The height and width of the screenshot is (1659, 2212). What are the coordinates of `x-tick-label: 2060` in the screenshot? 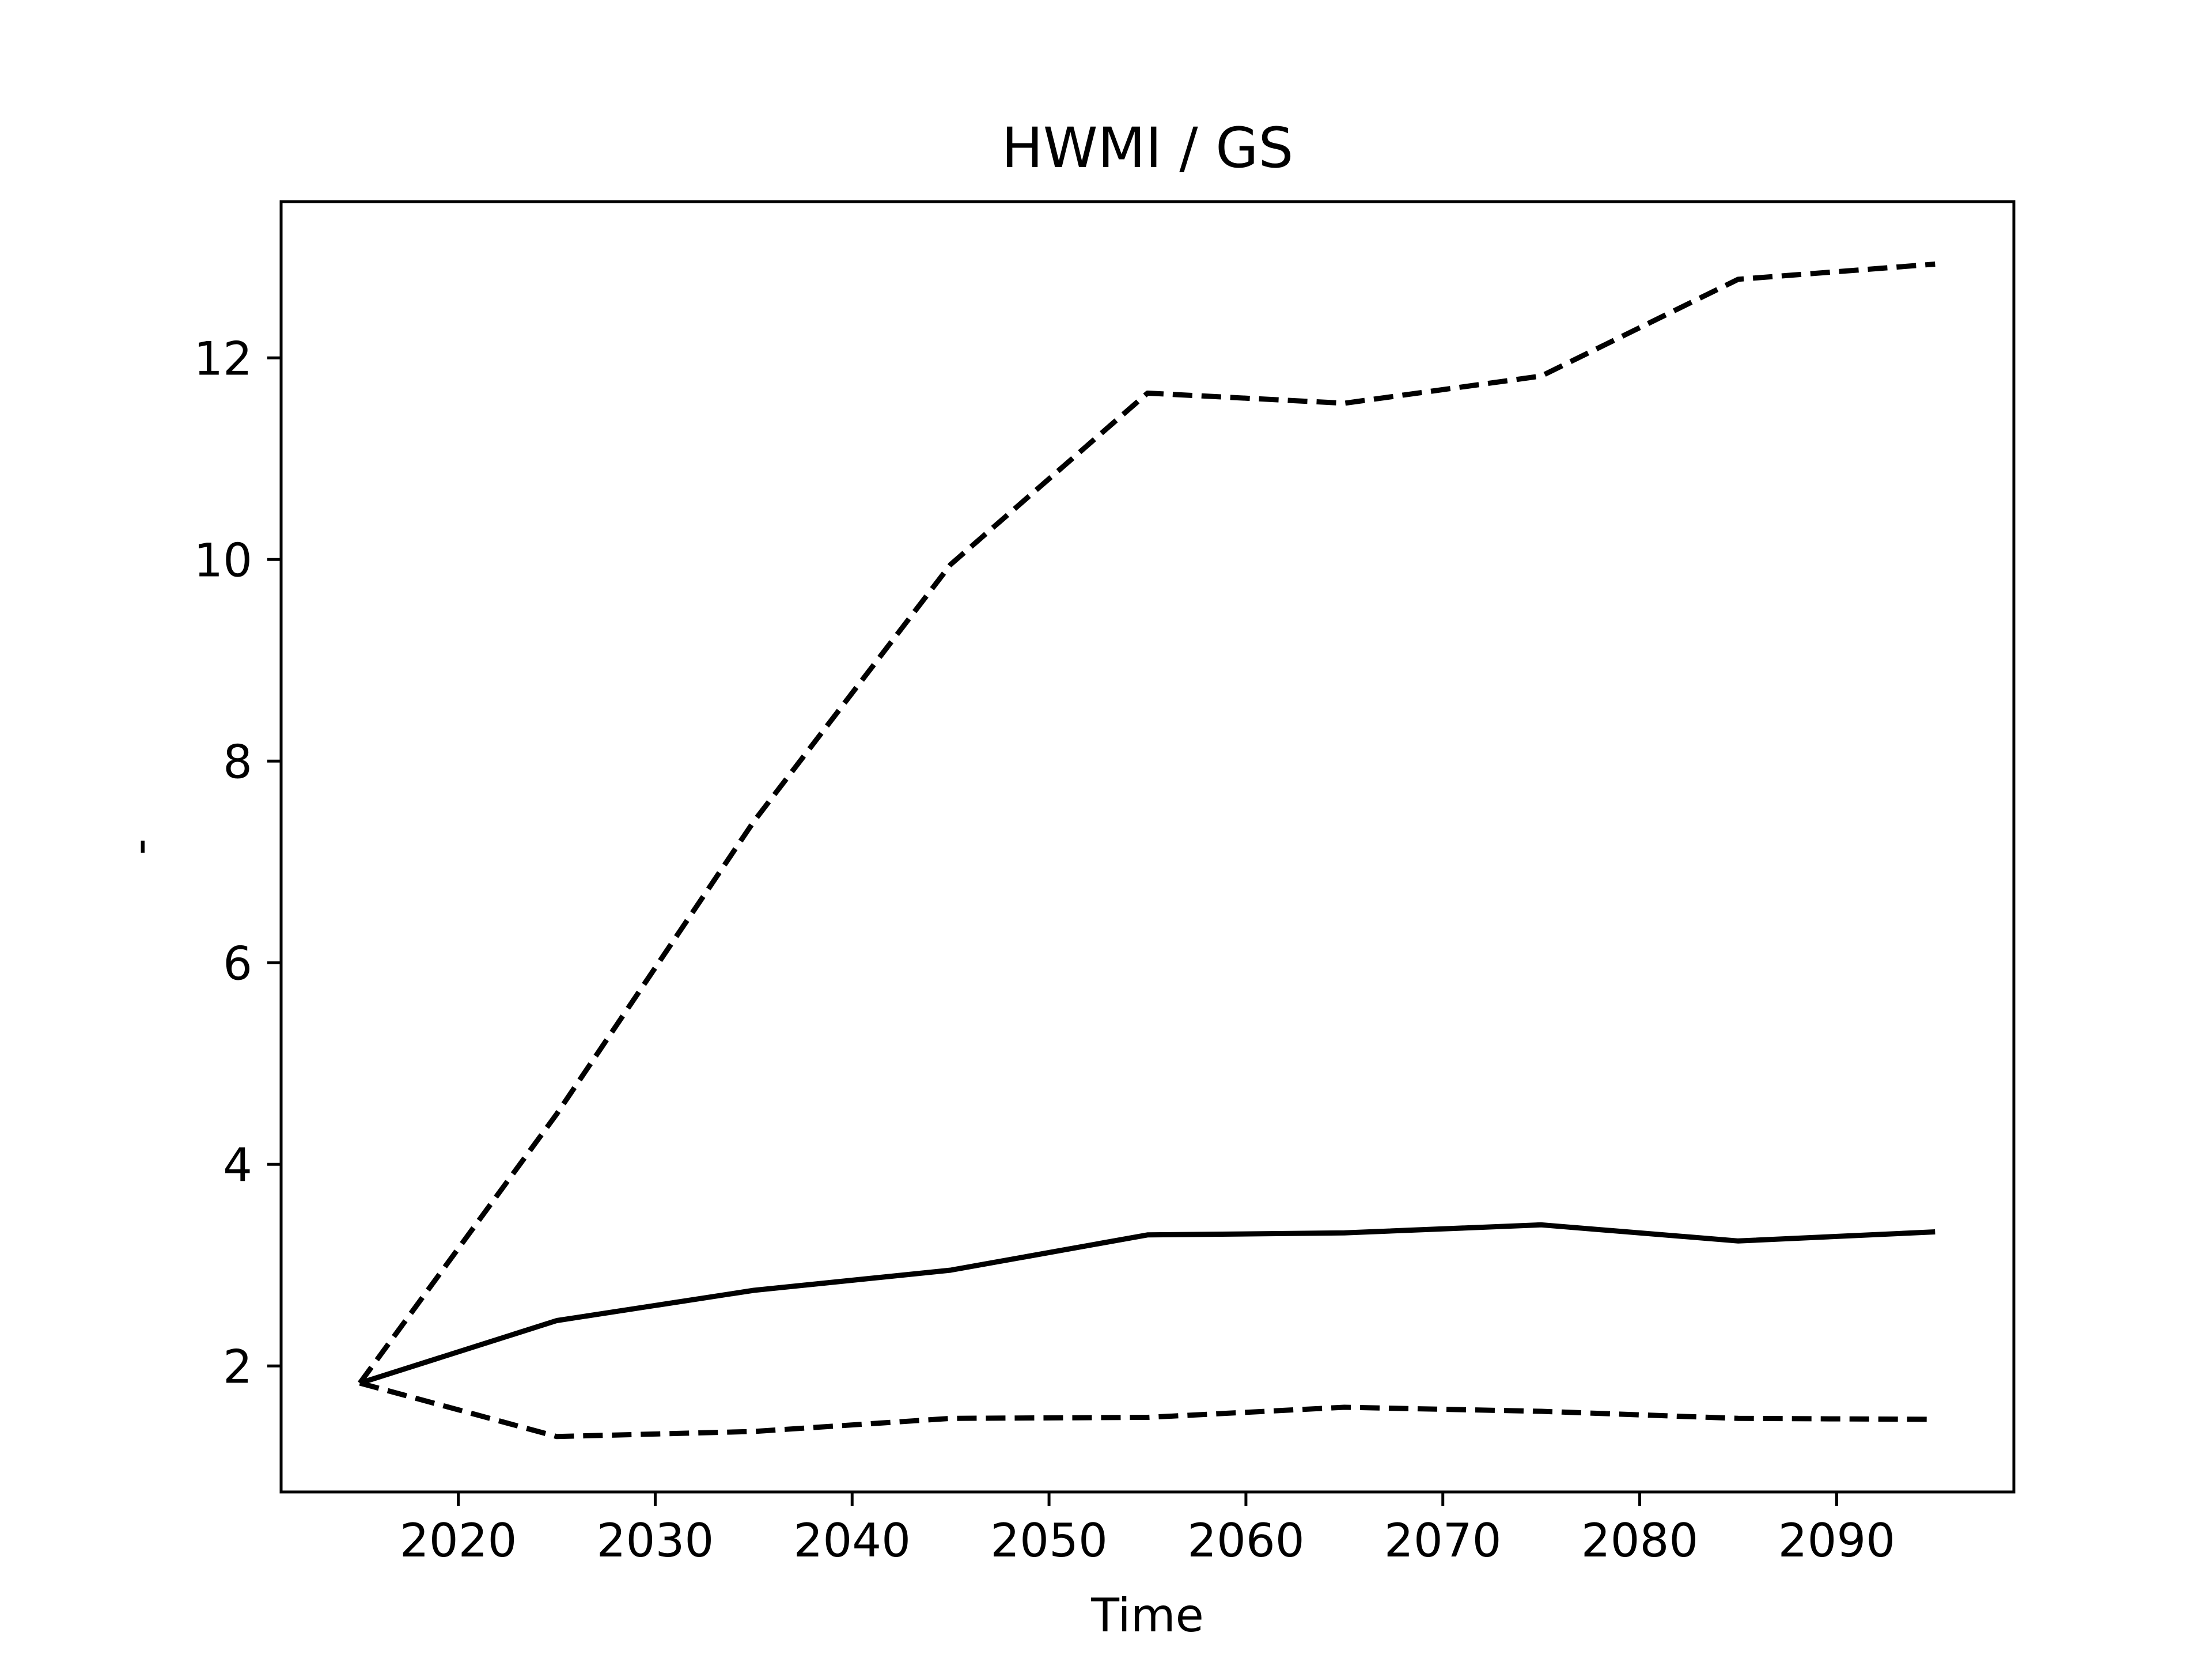 It's located at (1246, 1540).